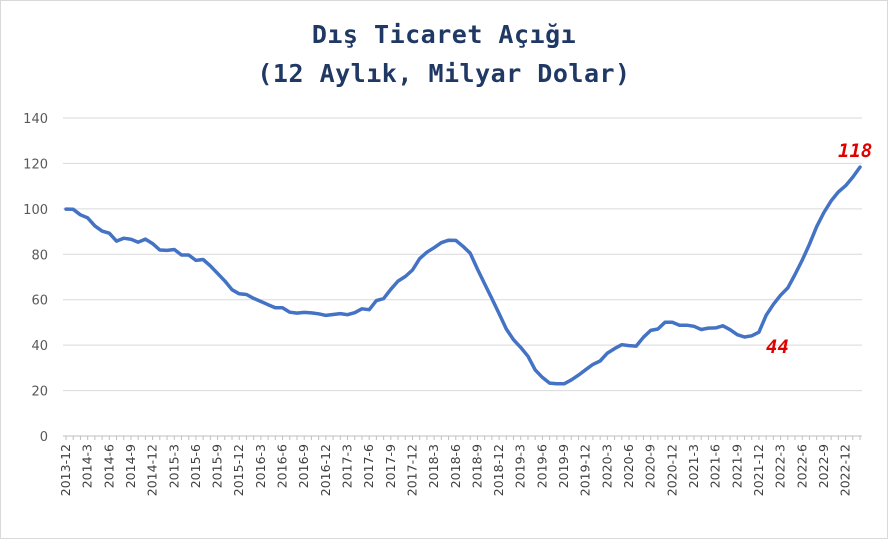  I want to click on y-axis: 0 20 40 60 80 100 120 140, so click(35, 278).